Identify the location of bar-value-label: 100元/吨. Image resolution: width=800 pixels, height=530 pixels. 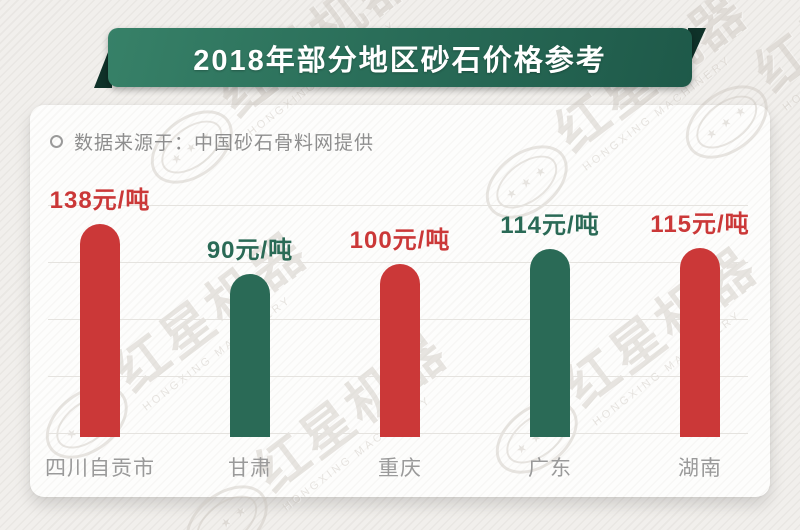
(400, 240).